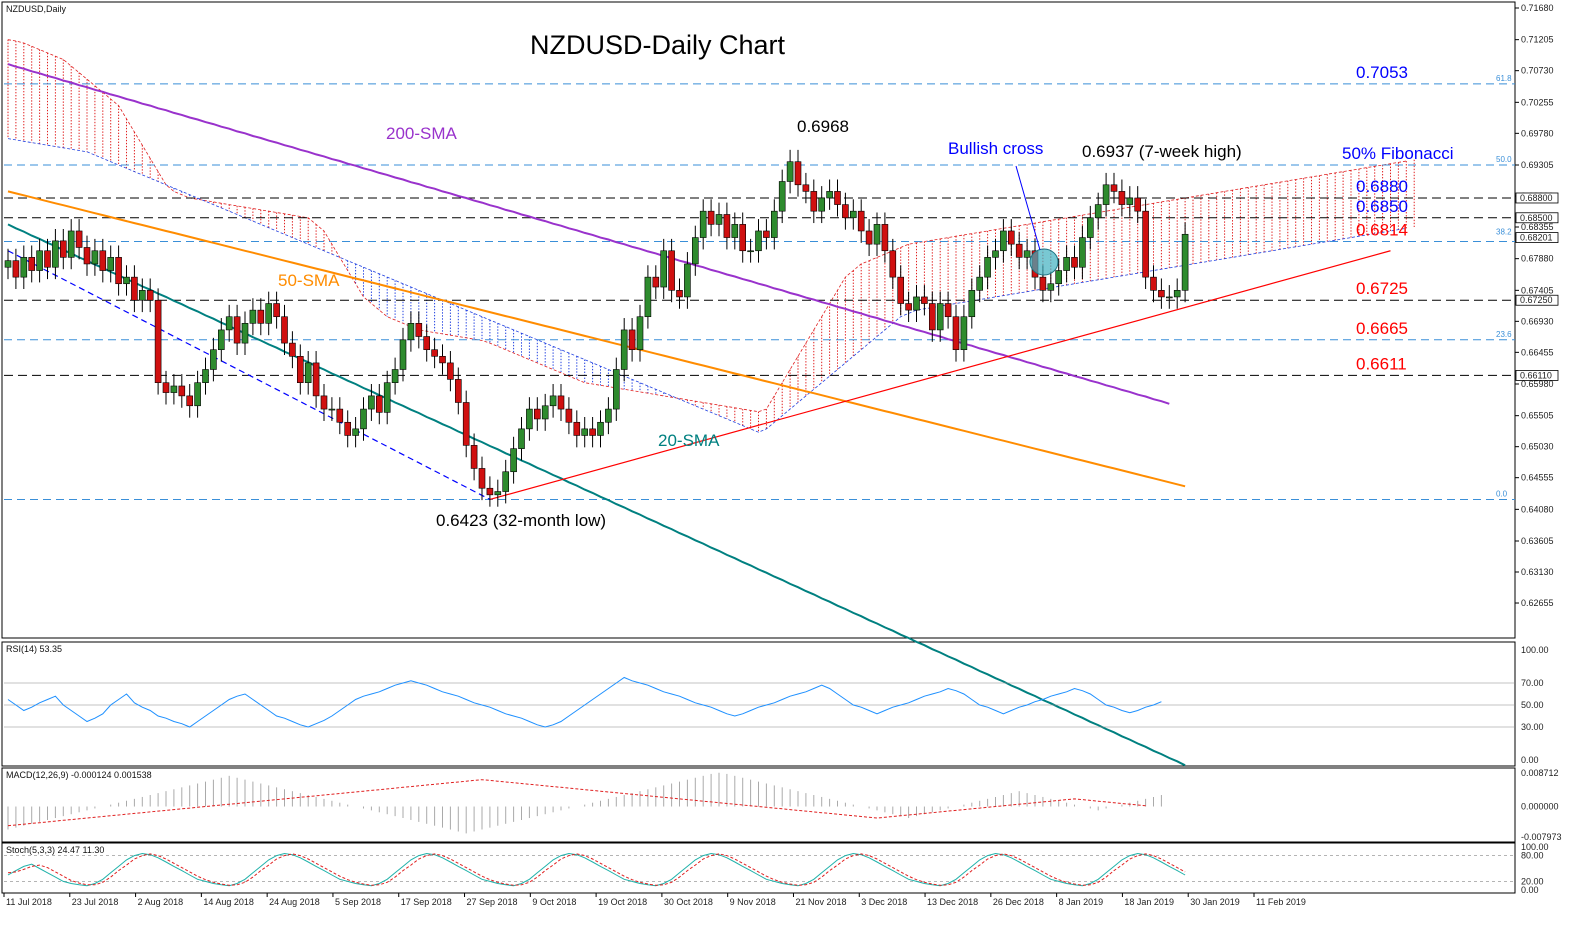  Describe the element at coordinates (1504, 232) in the screenshot. I see `fib-tag: 38.2` at that location.